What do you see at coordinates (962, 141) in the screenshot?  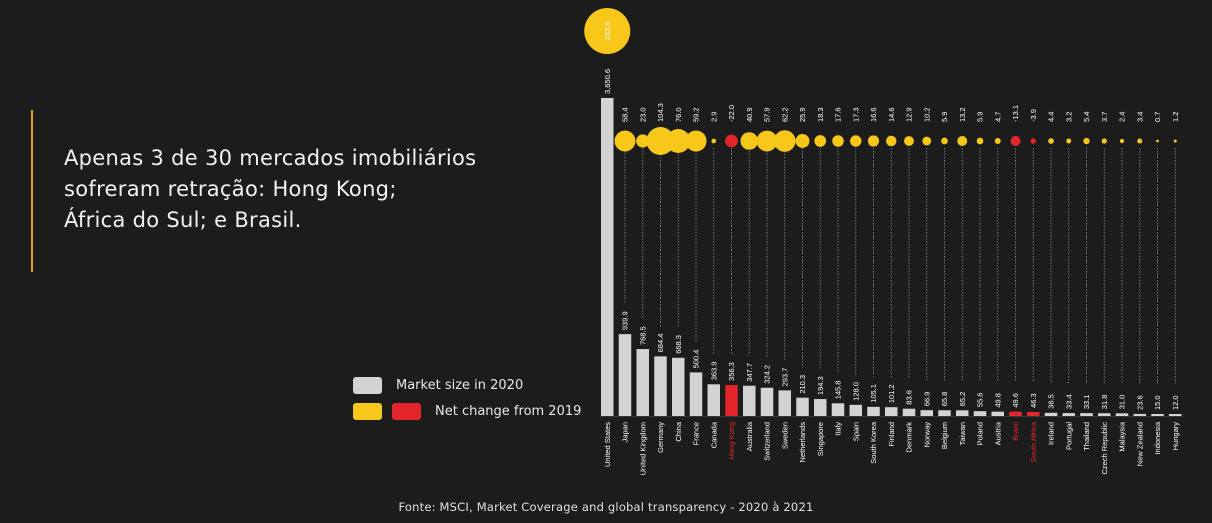 I see `change-bubble-taiwan` at bounding box center [962, 141].